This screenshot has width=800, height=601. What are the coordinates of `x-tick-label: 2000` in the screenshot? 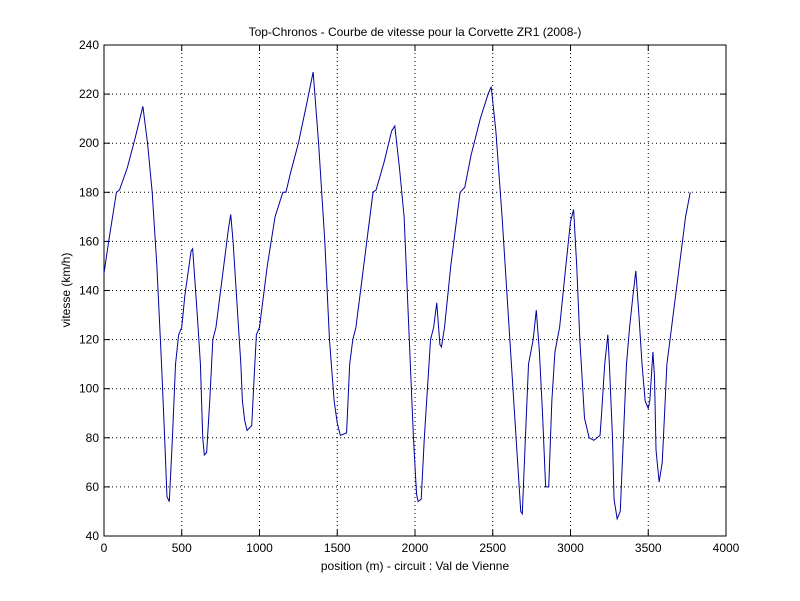 It's located at (415, 548).